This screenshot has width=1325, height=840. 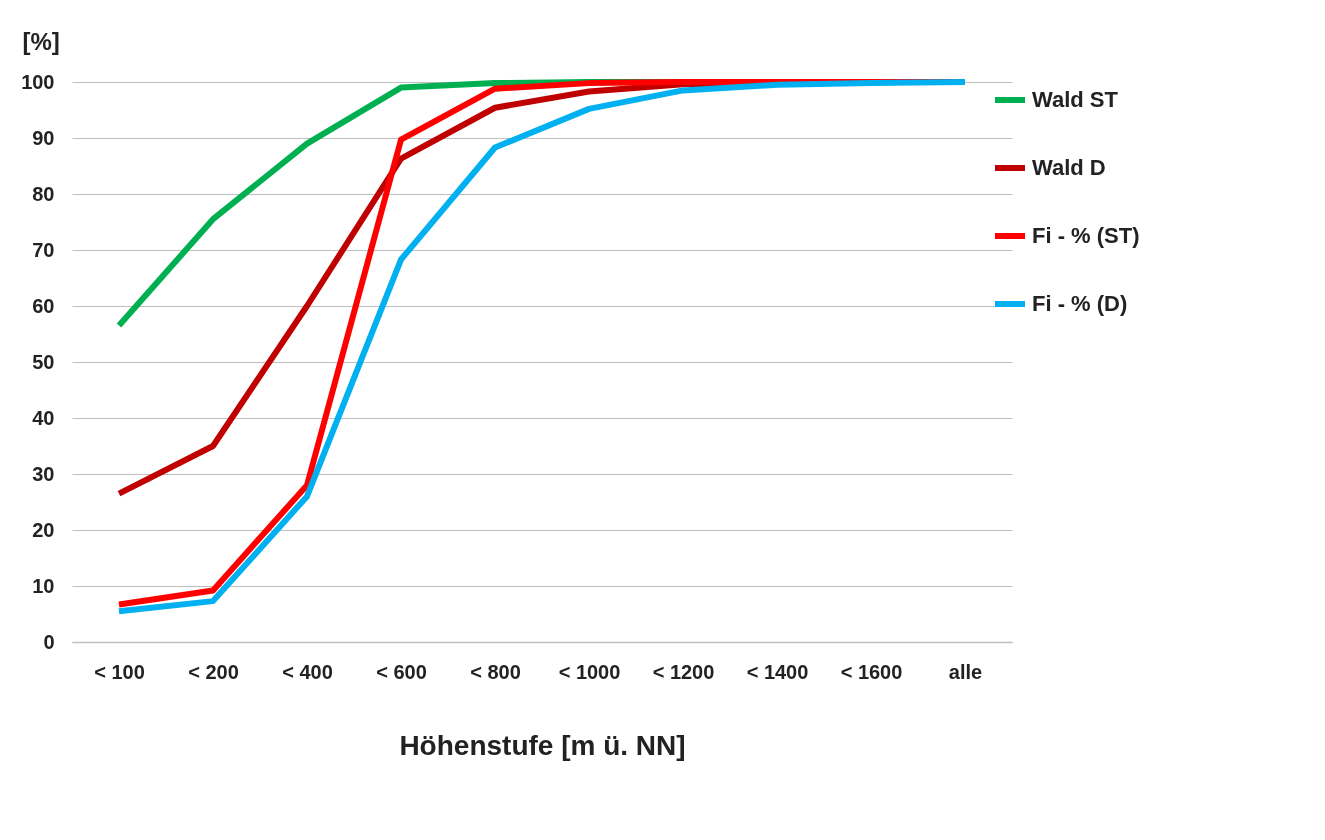 I want to click on y-tick-label: 60, so click(x=43, y=305).